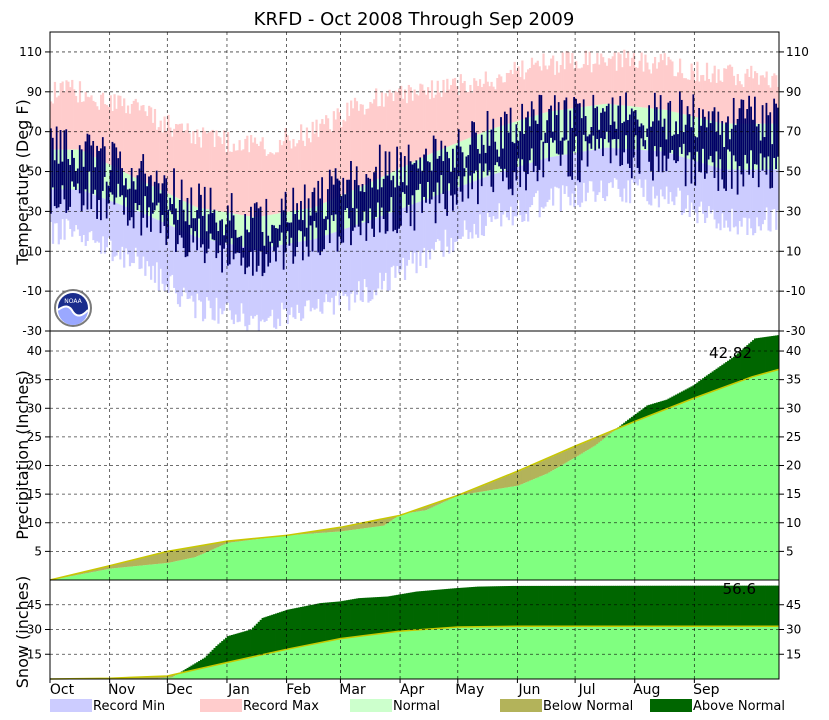 This screenshot has height=720, width=829. What do you see at coordinates (793, 654) in the screenshot?
I see `snow-tick-right: 15` at bounding box center [793, 654].